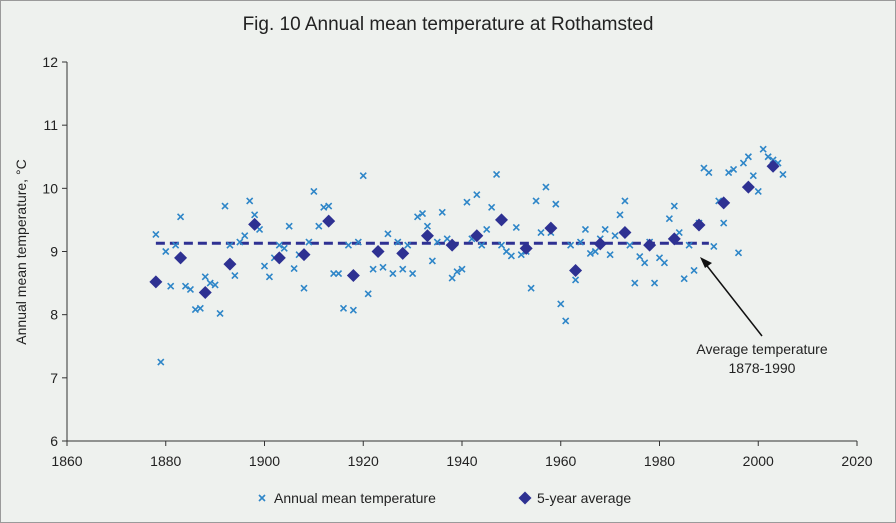 The width and height of the screenshot is (896, 523). I want to click on legend-label: 5-year average, so click(584, 498).